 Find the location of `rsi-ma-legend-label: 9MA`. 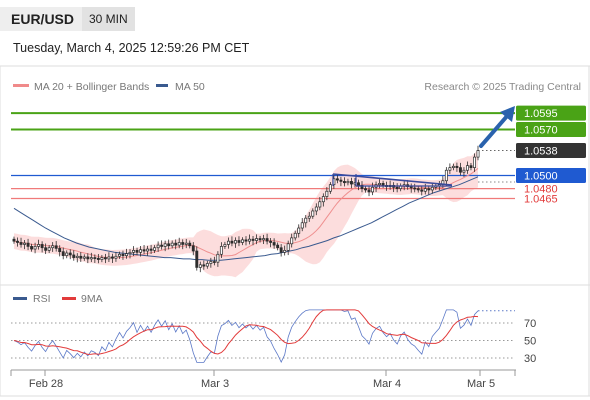

rsi-ma-legend-label: 9MA is located at coordinates (92, 299).